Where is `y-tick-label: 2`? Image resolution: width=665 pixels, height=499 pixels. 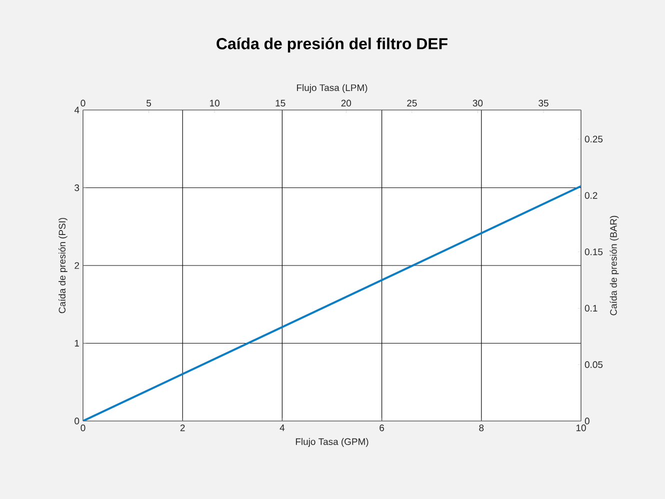
y-tick-label: 2 is located at coordinates (77, 265).